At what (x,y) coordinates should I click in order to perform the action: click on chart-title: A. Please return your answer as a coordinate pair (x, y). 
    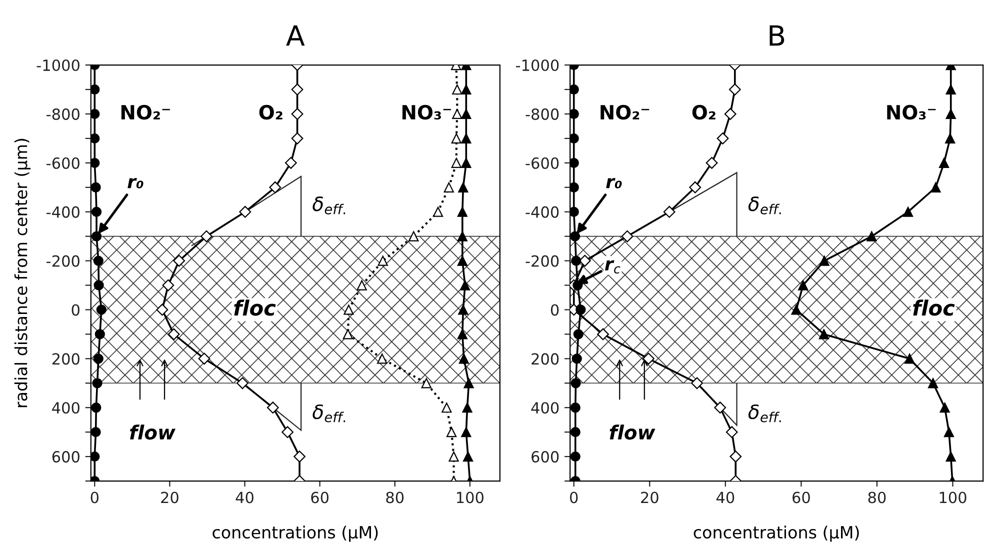
    Looking at the image, I should click on (295, 35).